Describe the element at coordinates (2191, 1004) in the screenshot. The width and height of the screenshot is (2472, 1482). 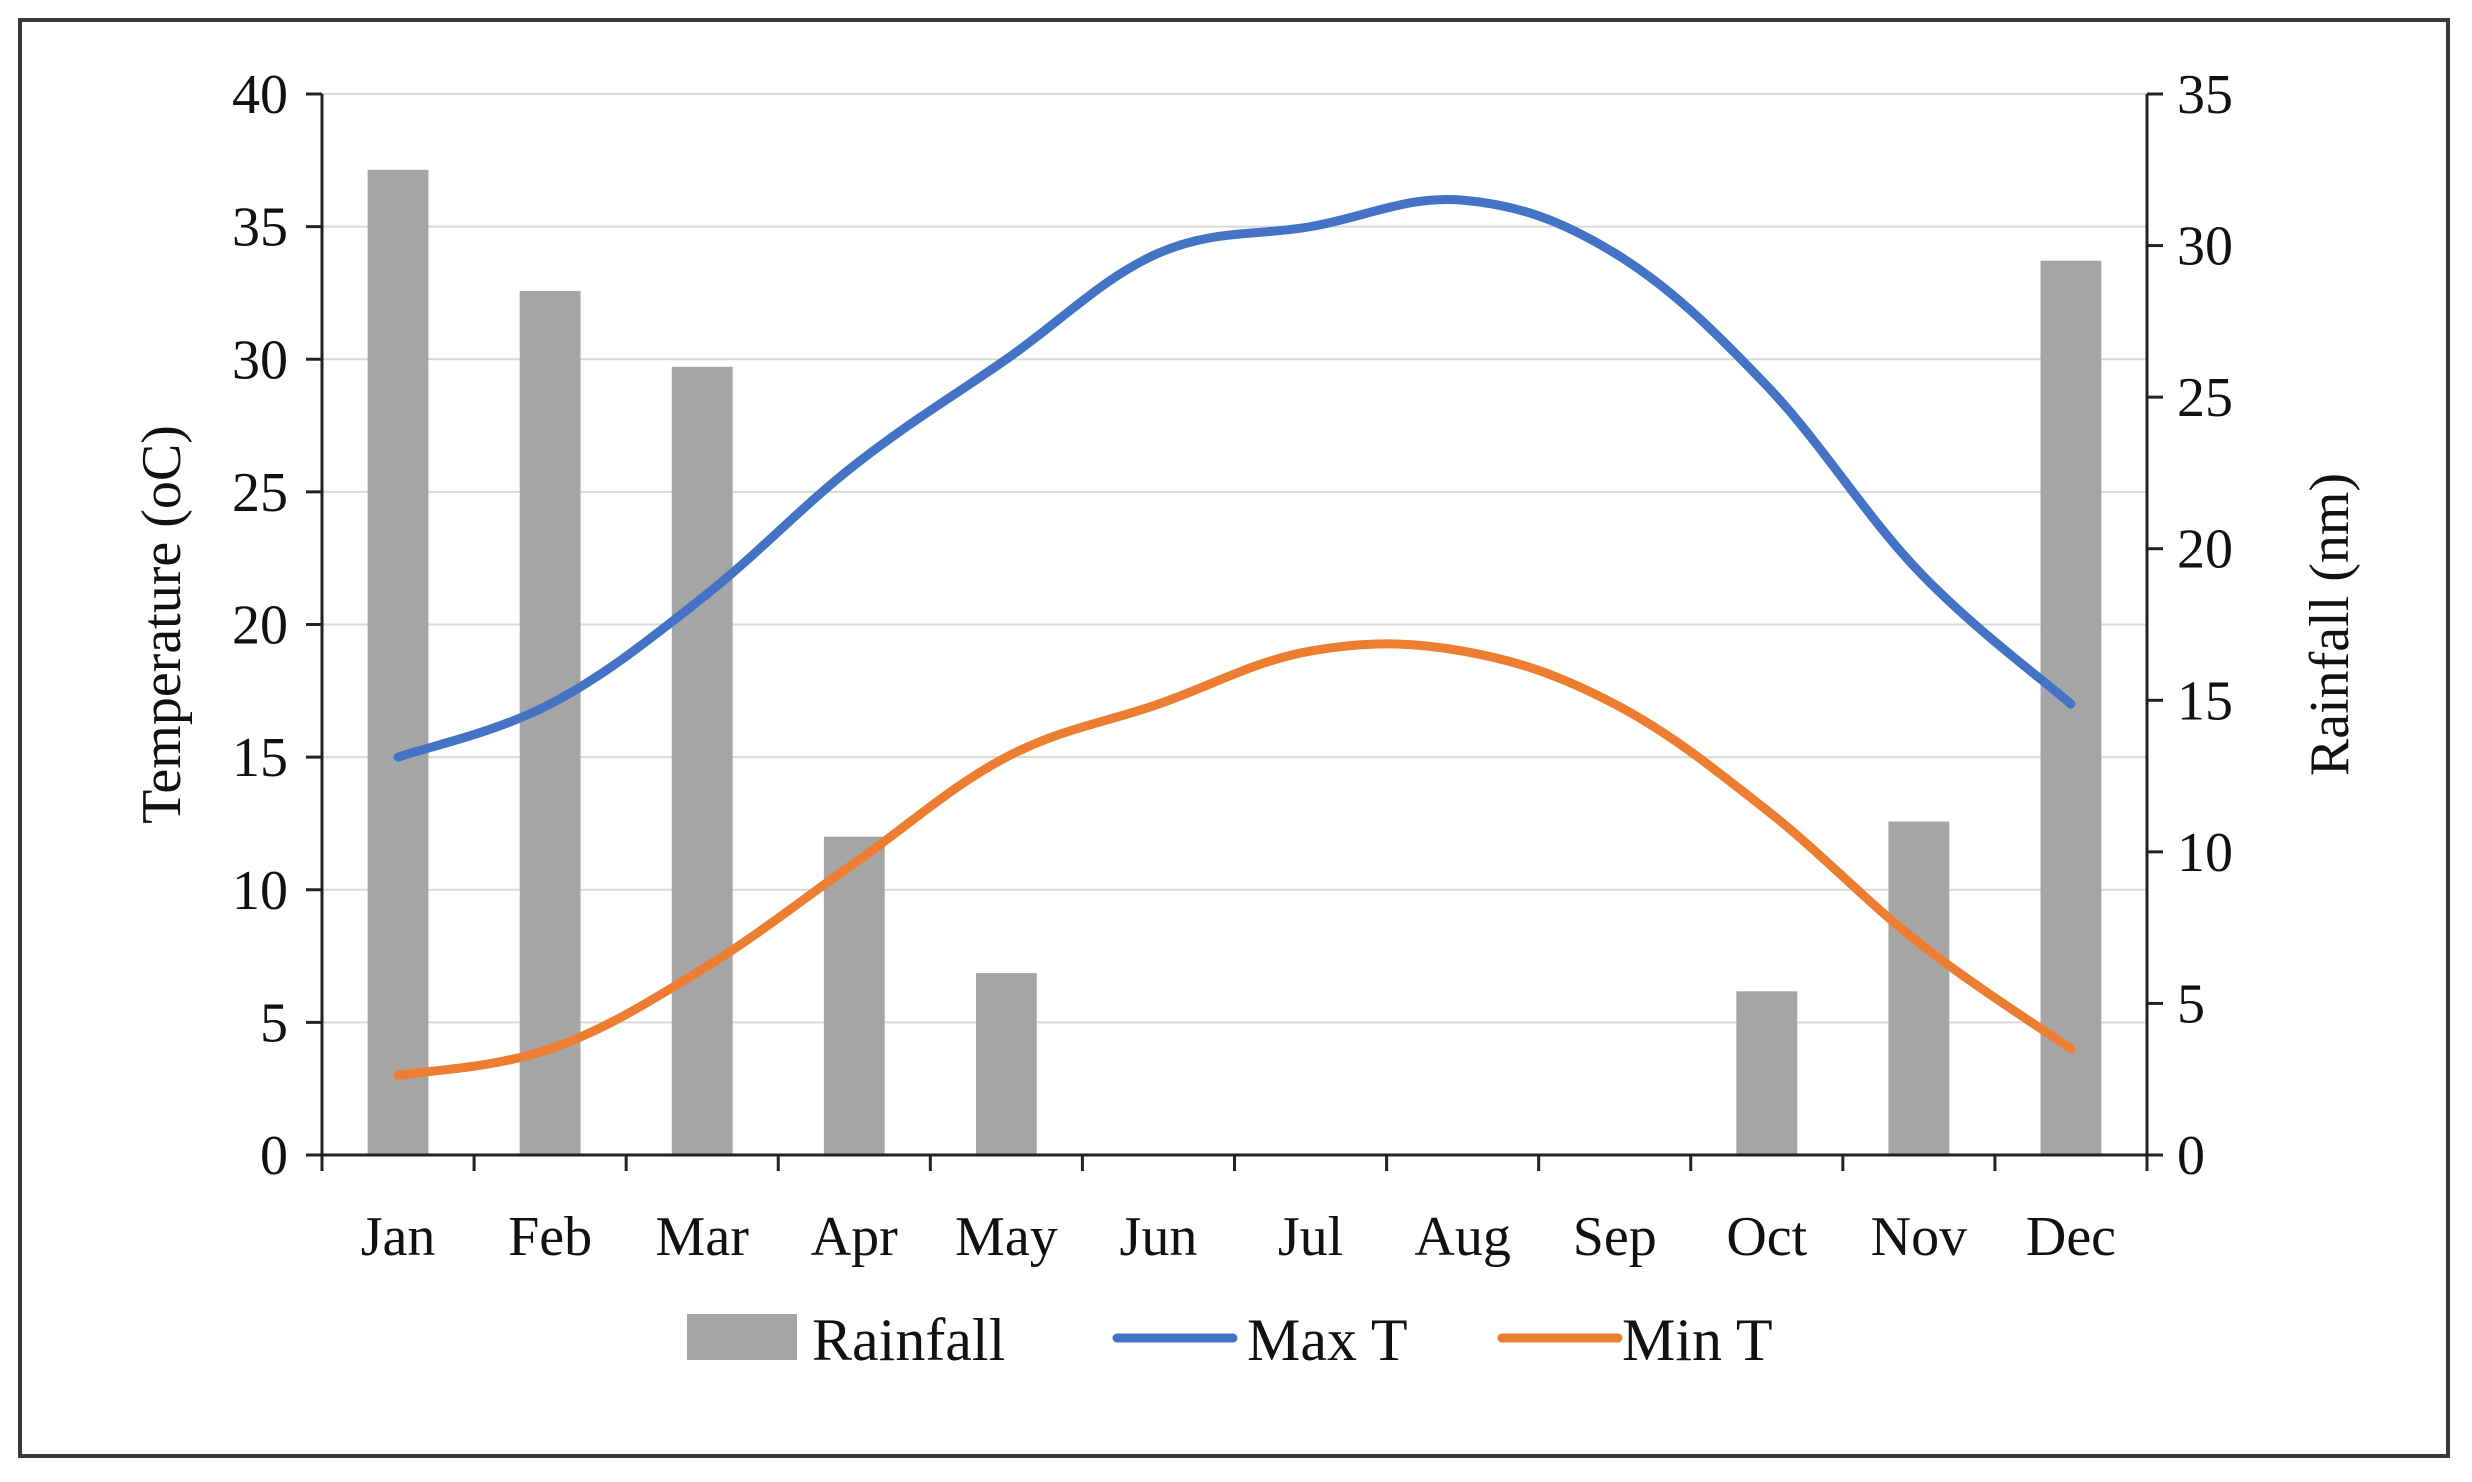
I see `right-tick-label-5: 5` at that location.